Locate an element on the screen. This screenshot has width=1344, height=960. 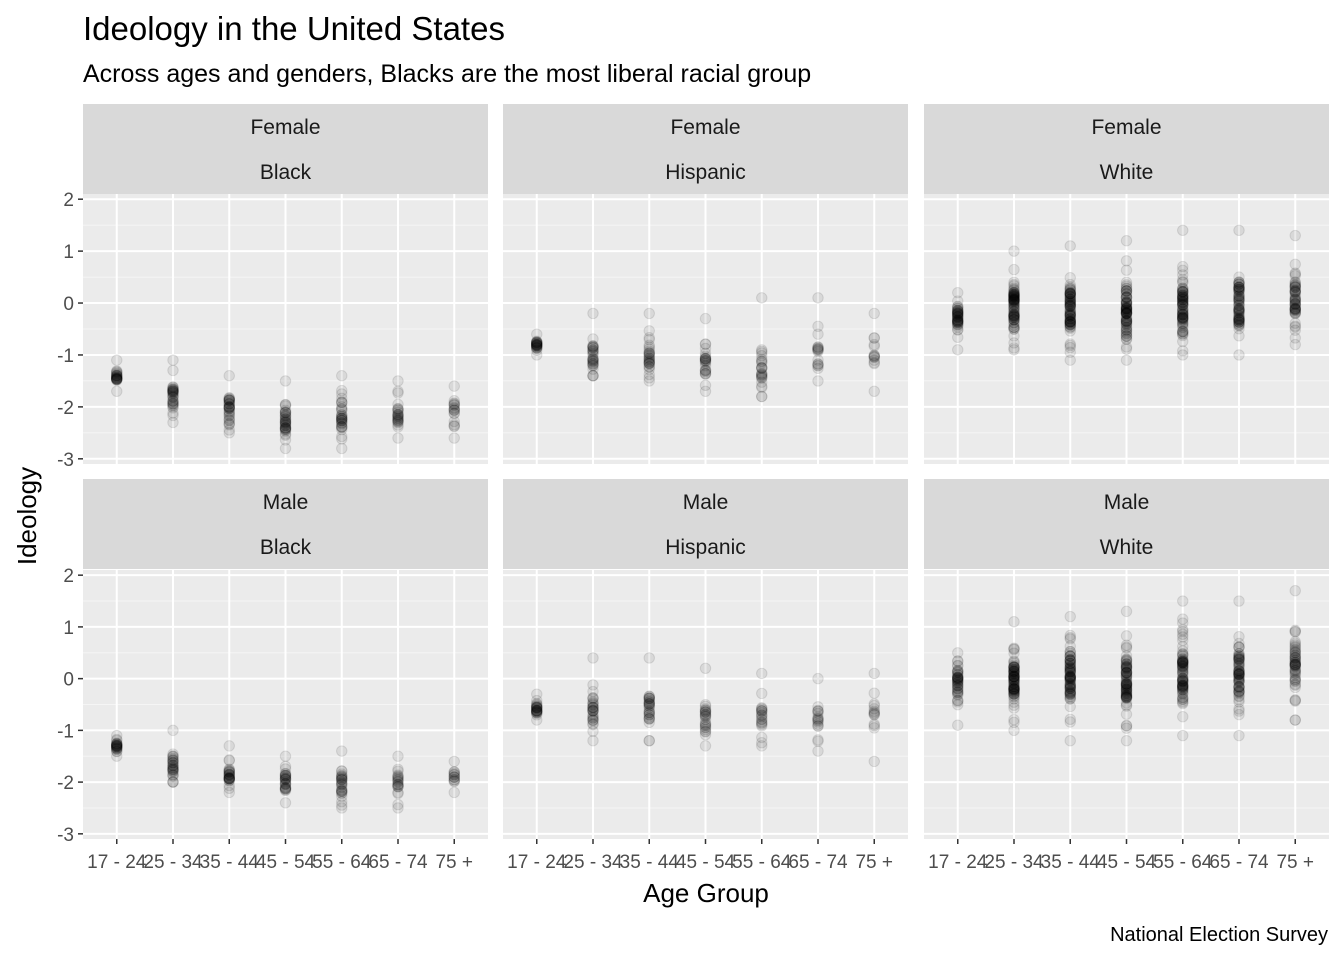
facet-panel-female-hispanic: Female Hispanic is located at coordinates (705, 284).